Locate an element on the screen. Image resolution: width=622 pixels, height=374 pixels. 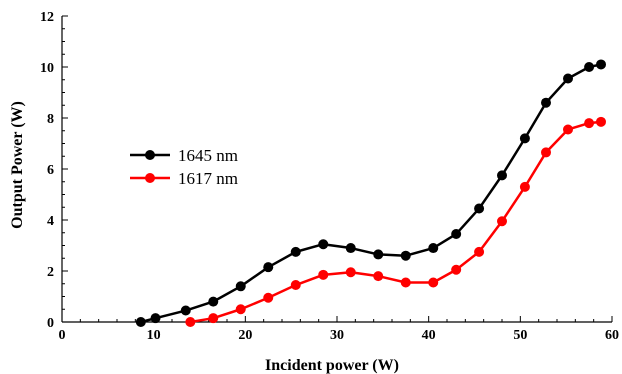
y-tick-label: 4 is located at coordinates (50, 221).